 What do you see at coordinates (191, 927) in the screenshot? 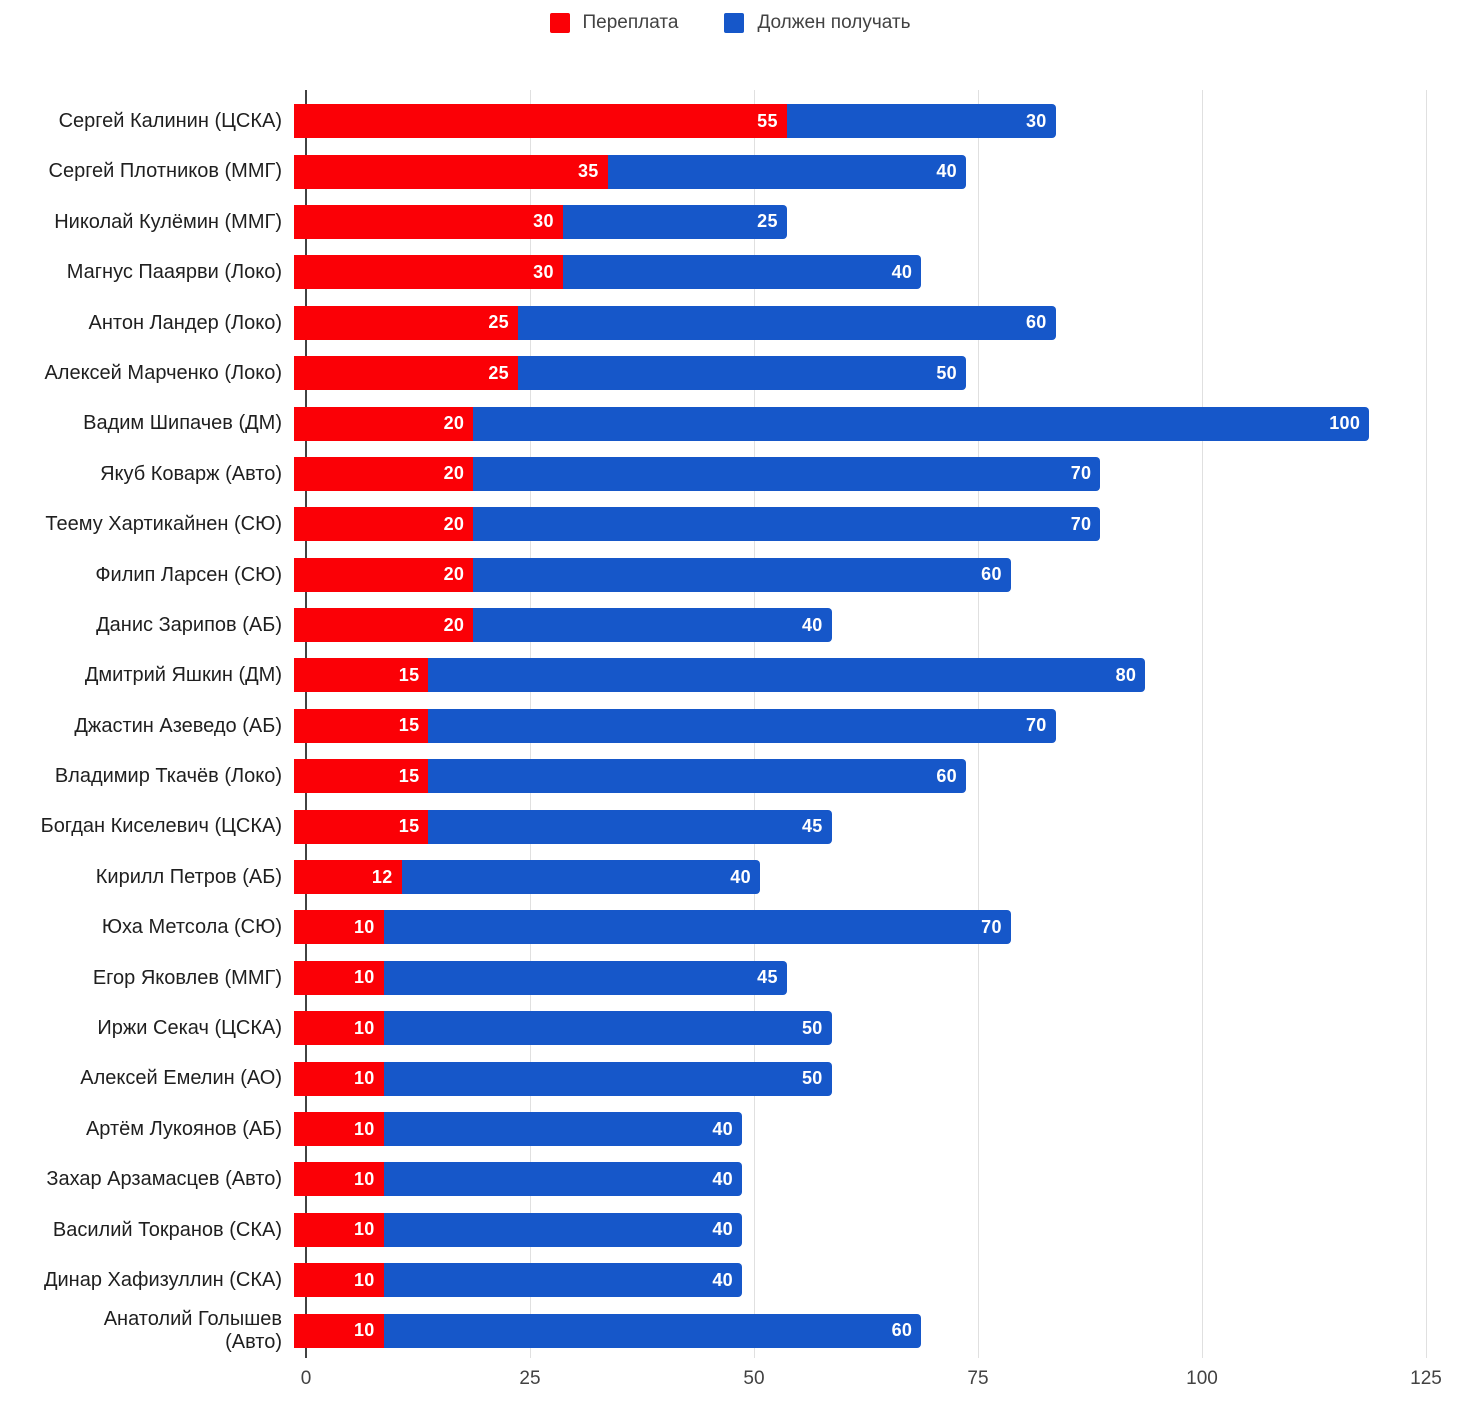
I see `category-label: Юха Метсола (СЮ)` at bounding box center [191, 927].